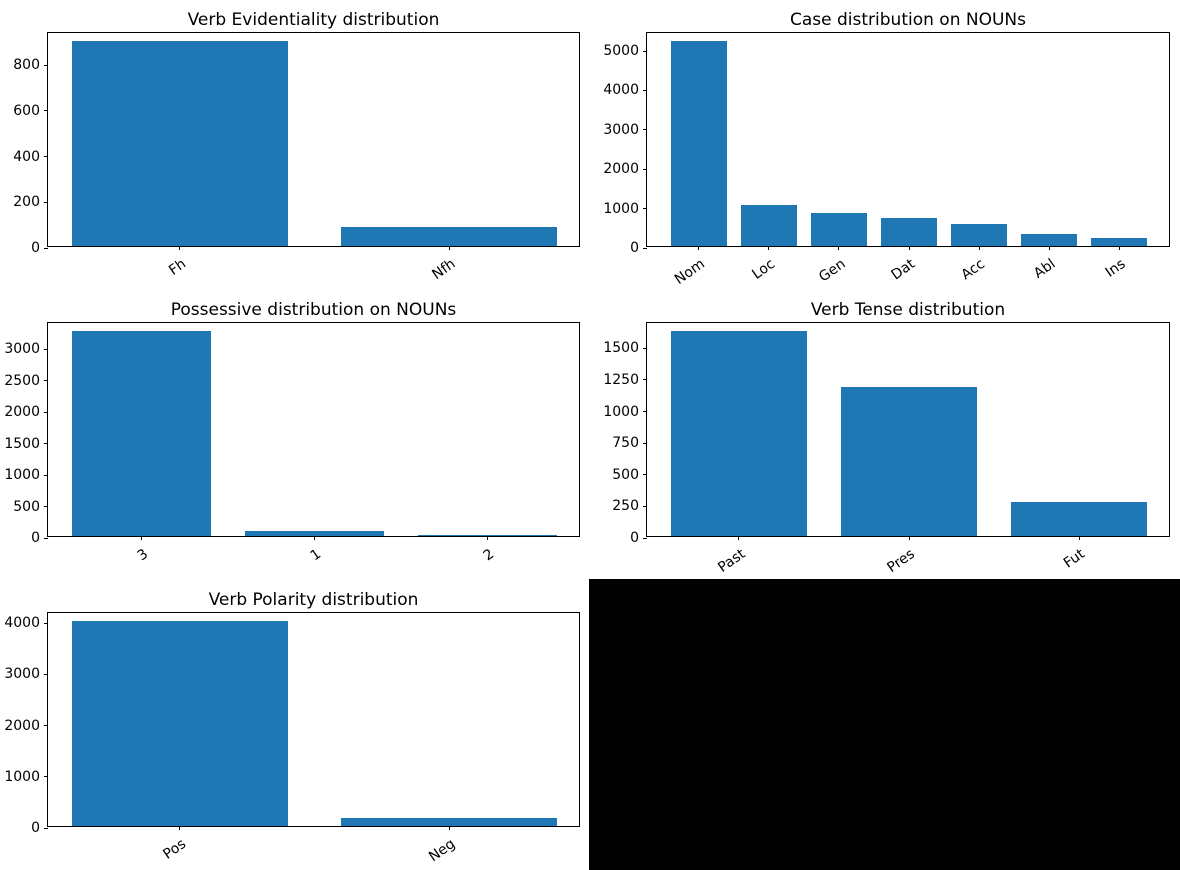 This screenshot has height=870, width=1180. I want to click on y-tick-label: 1500, so click(22, 443).